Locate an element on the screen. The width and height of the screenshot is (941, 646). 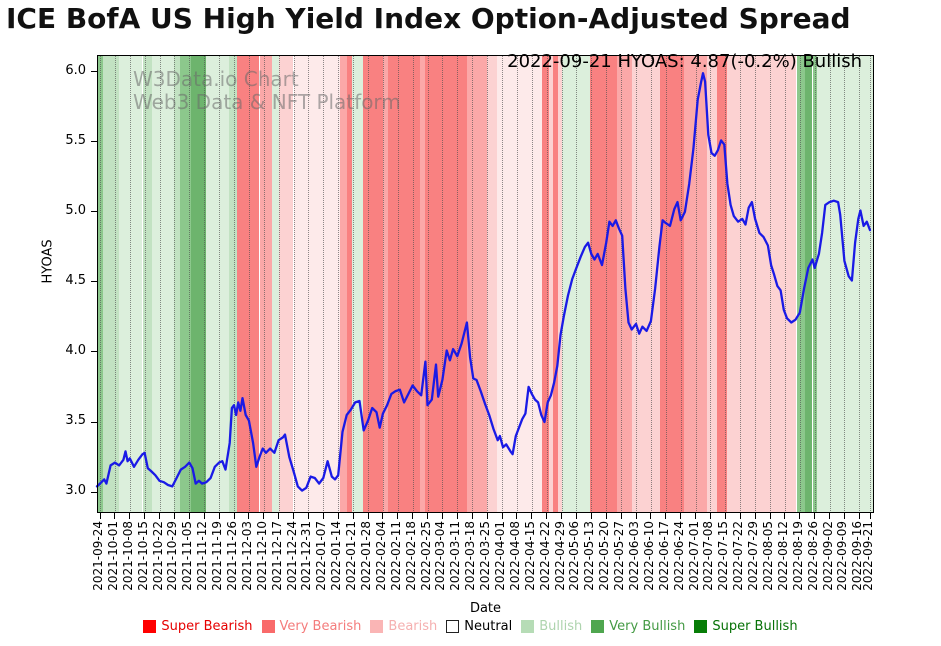
legend-item-very-bullish: Very Bullish is located at coordinates (638, 626).